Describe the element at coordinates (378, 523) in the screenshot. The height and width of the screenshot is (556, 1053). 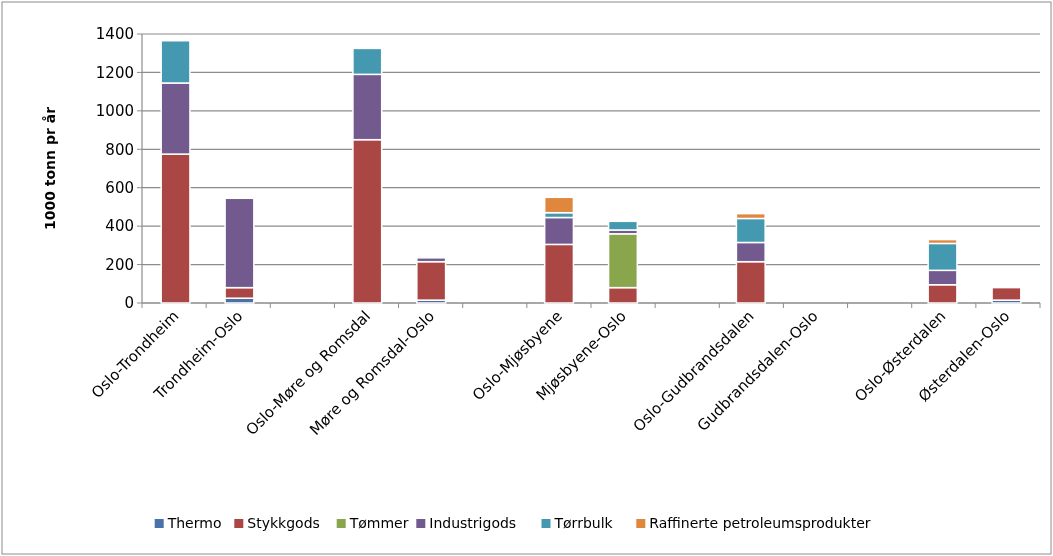
I see `legend-label: Tømmer` at that location.